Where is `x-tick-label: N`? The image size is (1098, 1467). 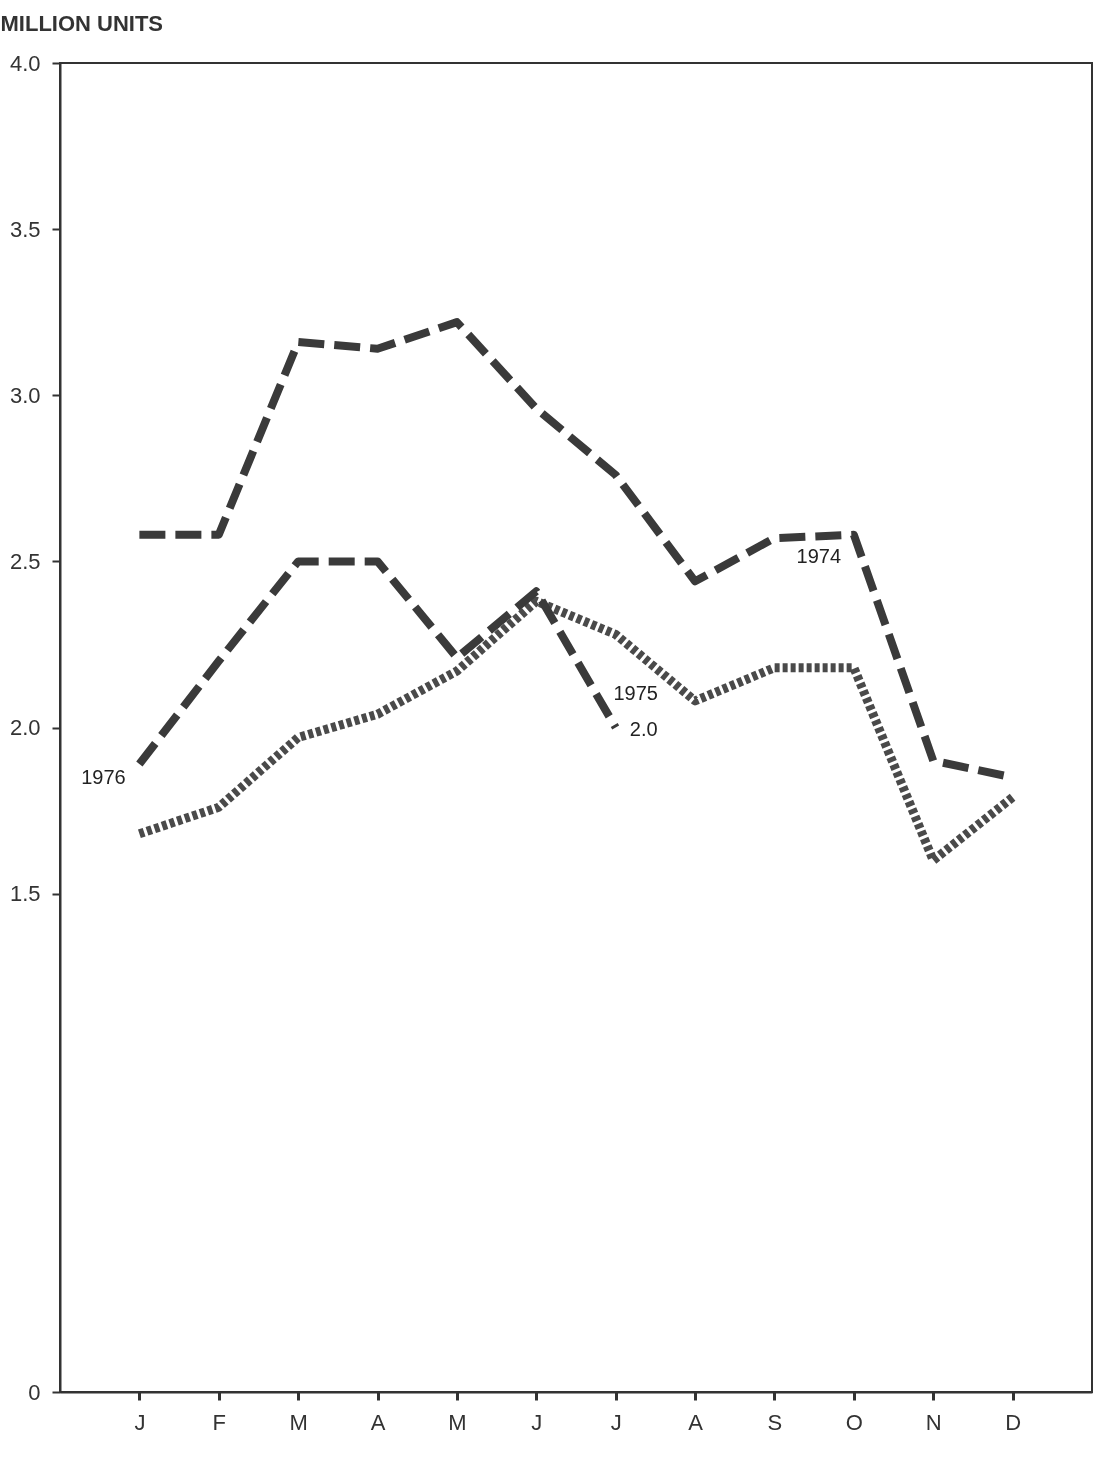
x-tick-label: N is located at coordinates (933, 1422).